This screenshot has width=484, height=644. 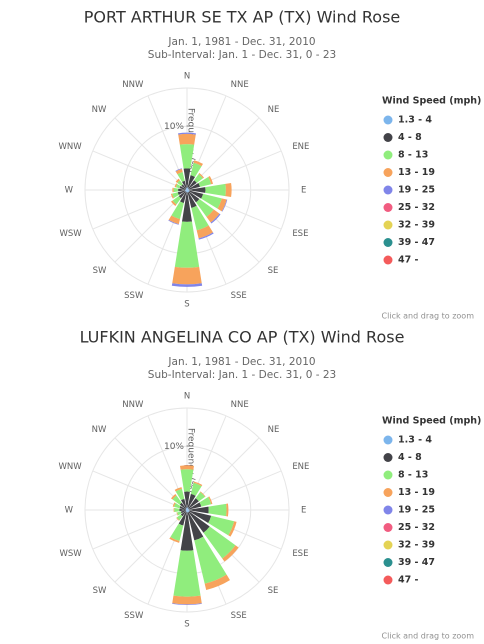 I want to click on legend-label: 1.3 - 4, so click(x=415, y=120).